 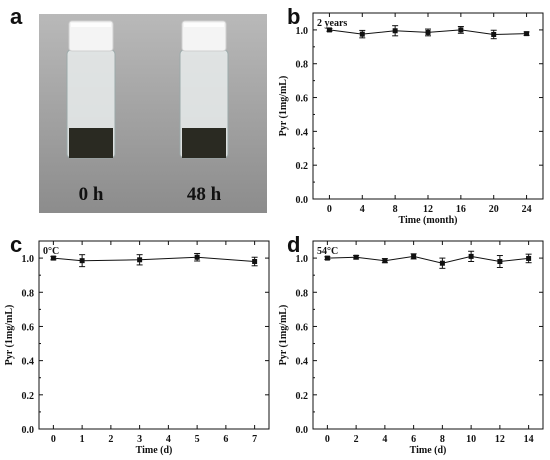 What do you see at coordinates (471, 439) in the screenshot?
I see `x-tick-label: 10` at bounding box center [471, 439].